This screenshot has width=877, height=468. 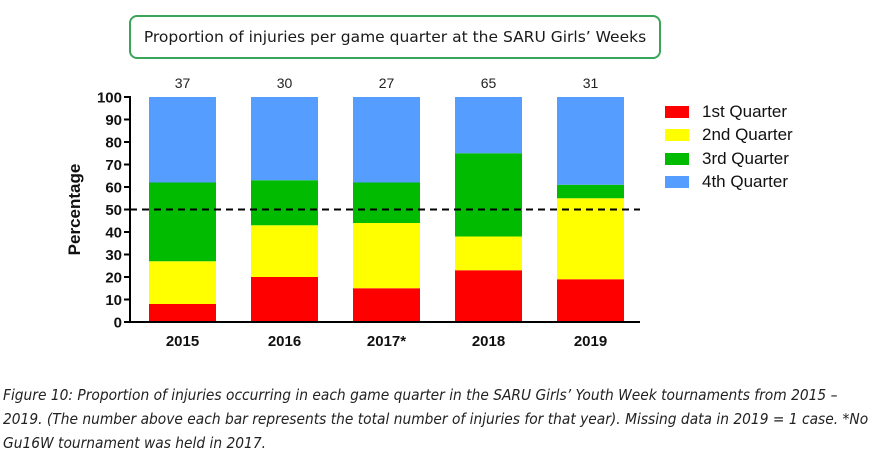 What do you see at coordinates (745, 182) in the screenshot?
I see `legend-label: 4th Quarter` at bounding box center [745, 182].